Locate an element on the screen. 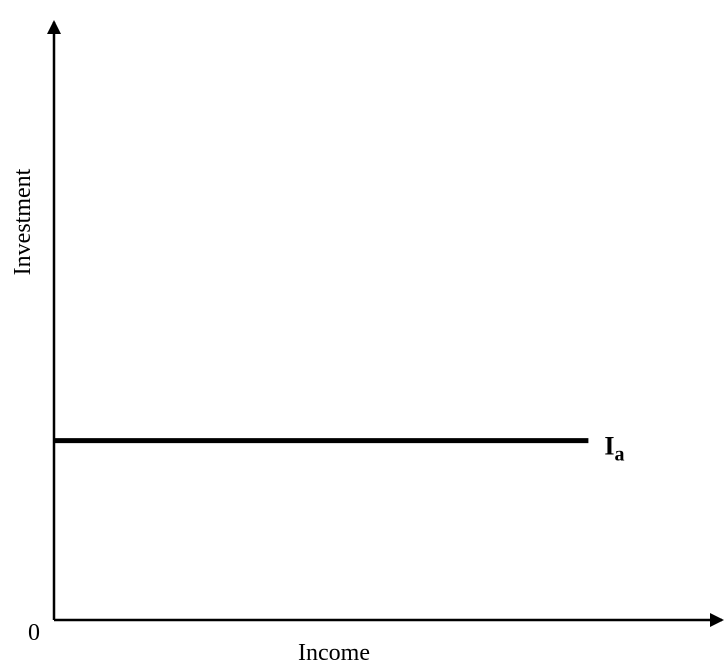  series-layer: Ia is located at coordinates (339, 449).